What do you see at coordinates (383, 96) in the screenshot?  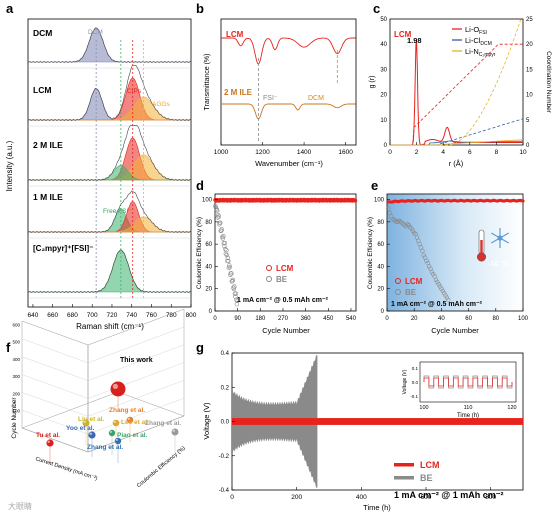 I see `c-ytick-label-2: 20` at bounding box center [383, 96].